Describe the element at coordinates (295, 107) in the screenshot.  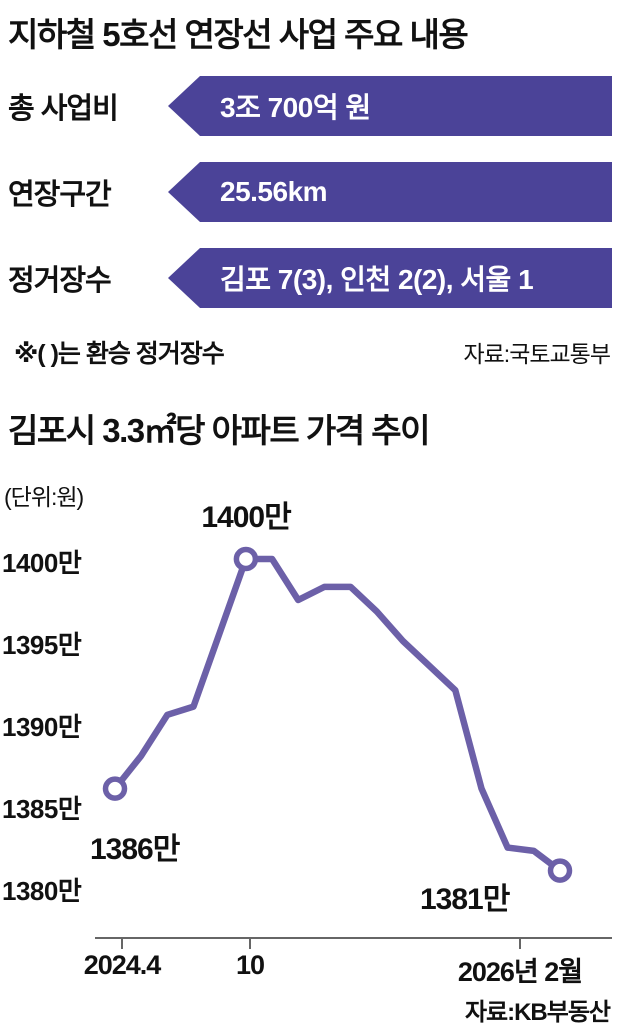
I see `banner-value-total-cost: 3조 700억 원` at that location.